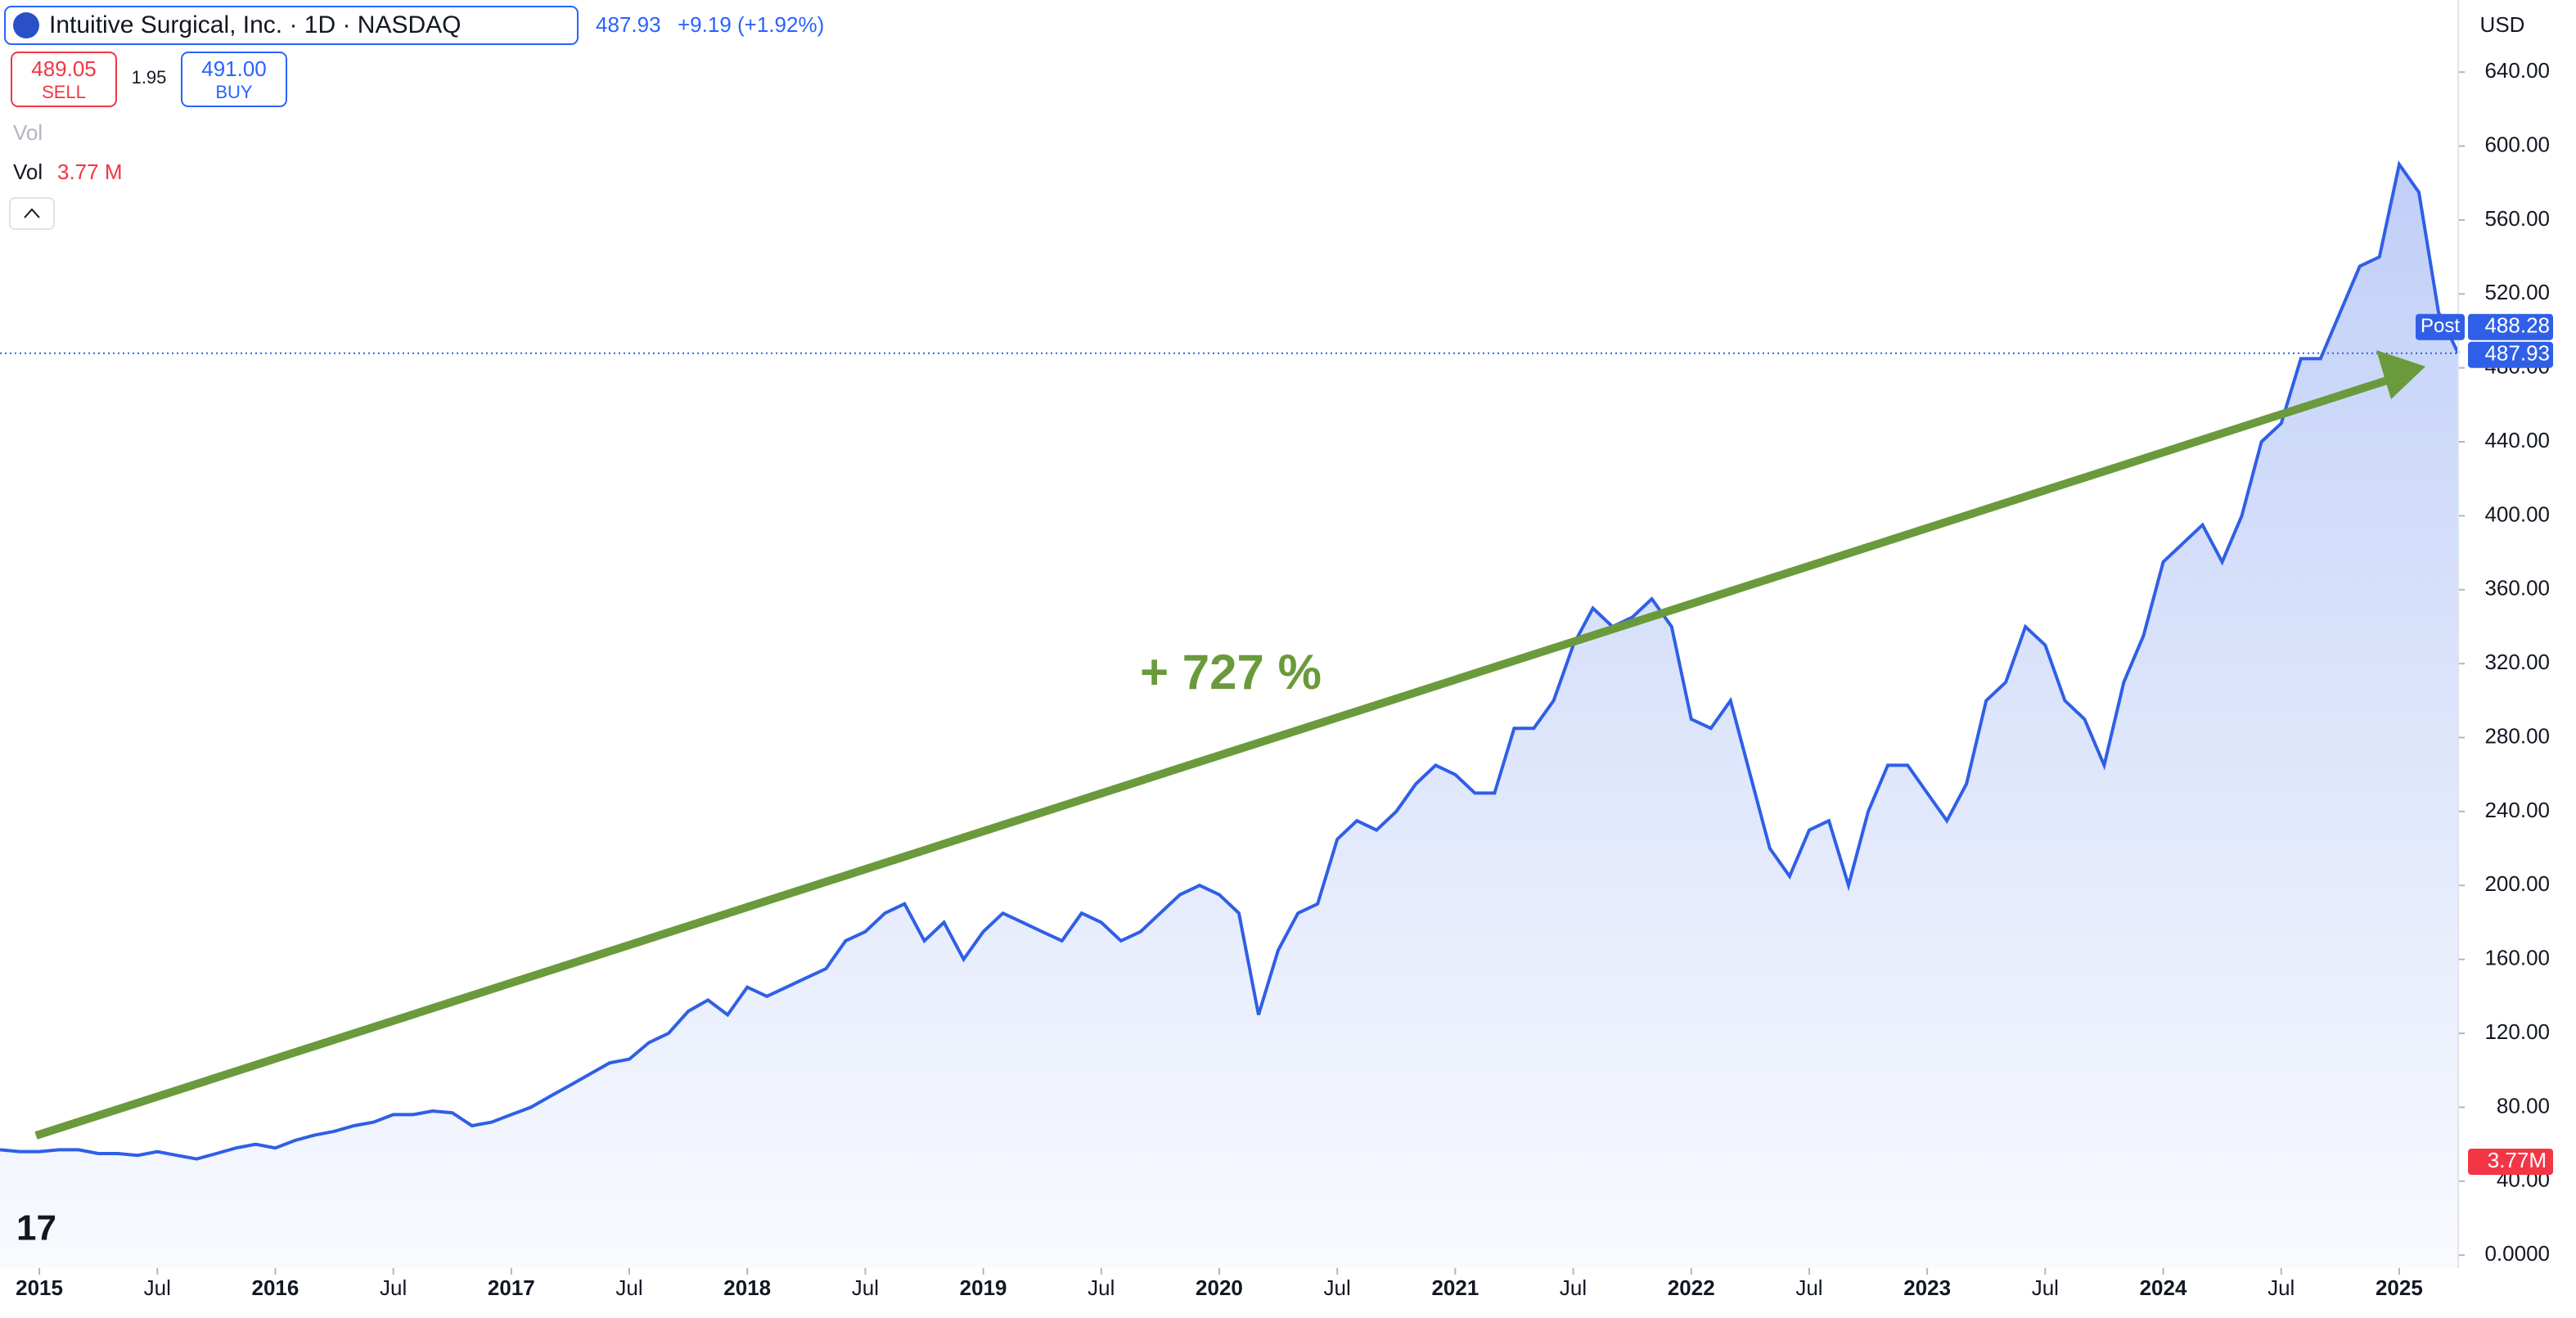 Image resolution: width=2576 pixels, height=1318 pixels. I want to click on y-tick-label: 600.00, so click(2517, 144).